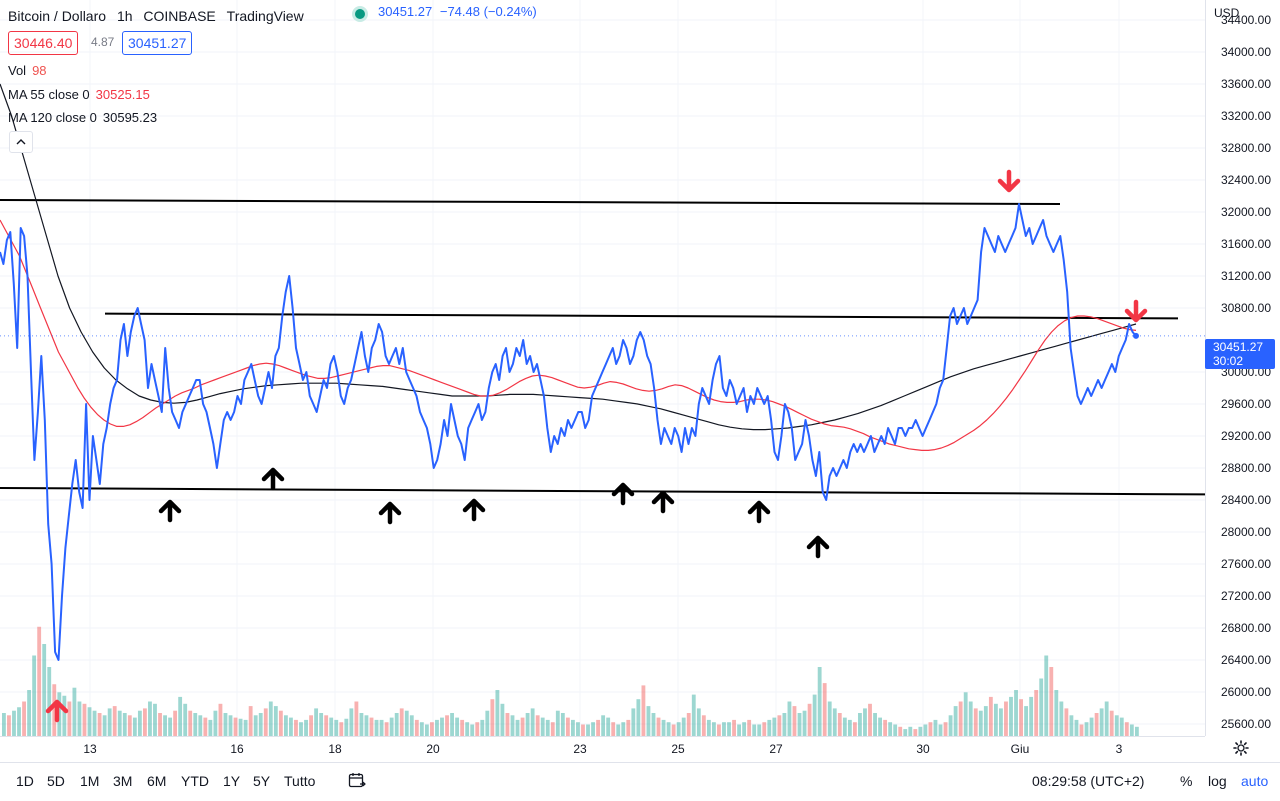 This screenshot has width=1280, height=801. Describe the element at coordinates (124, 16) in the screenshot. I see `interval-label: 1h` at that location.